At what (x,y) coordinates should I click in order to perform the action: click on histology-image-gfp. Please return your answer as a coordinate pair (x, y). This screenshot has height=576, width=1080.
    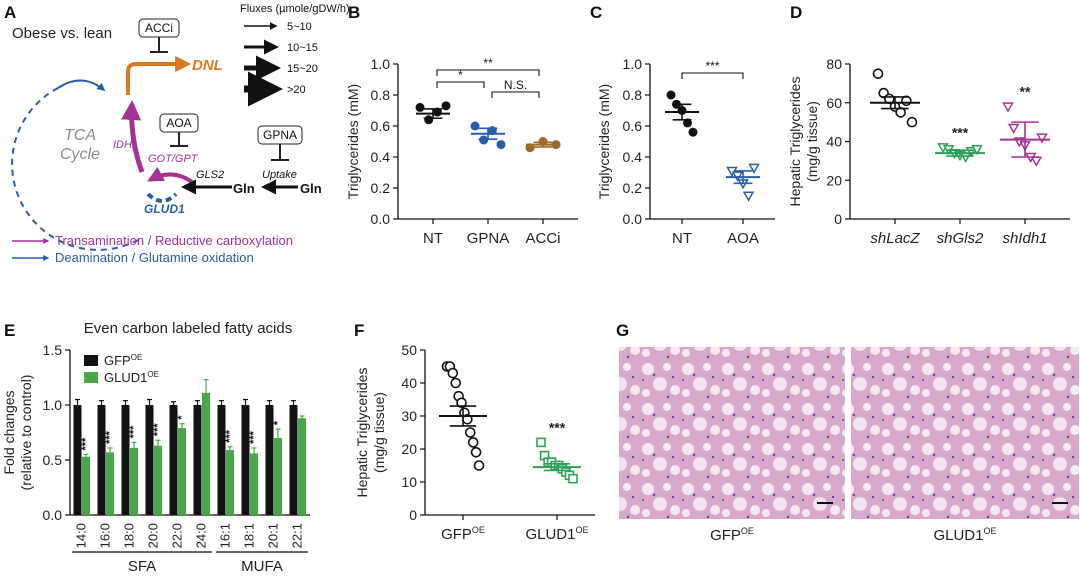
    Looking at the image, I should click on (732, 433).